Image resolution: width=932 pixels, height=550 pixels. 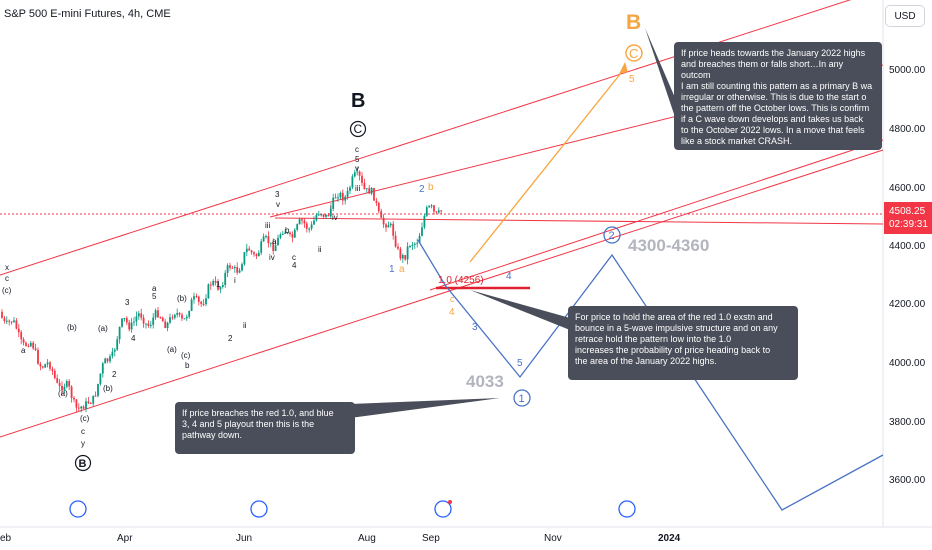 What do you see at coordinates (125, 538) in the screenshot?
I see `time-tick: Apr` at bounding box center [125, 538].